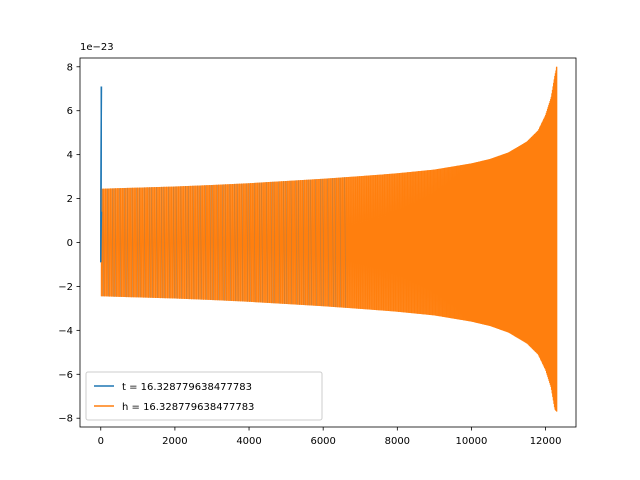  I want to click on y-tick-label: −2, so click(65, 287).